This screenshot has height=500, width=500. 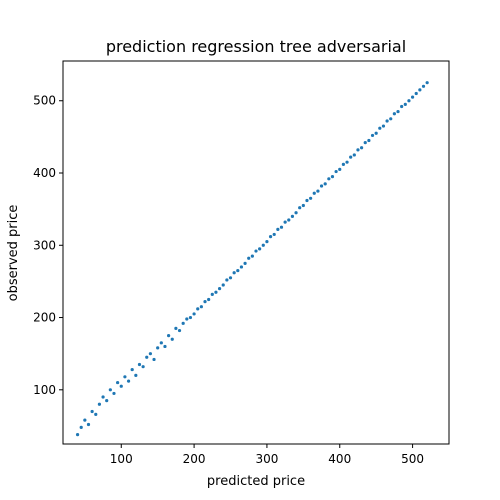 I want to click on y-tick-label: 300, so click(x=44, y=245).